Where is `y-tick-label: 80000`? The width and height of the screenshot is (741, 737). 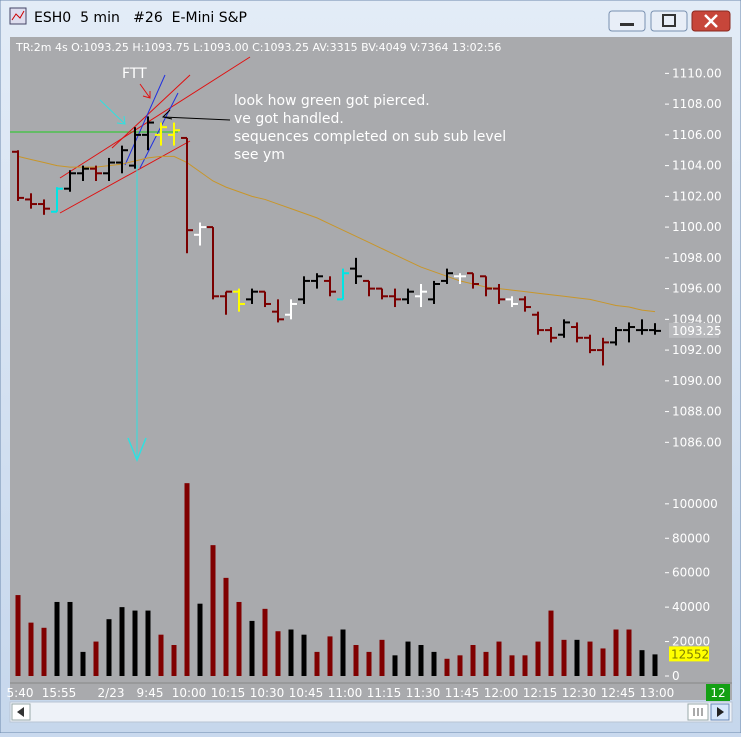
y-tick-label: 80000 is located at coordinates (691, 538).